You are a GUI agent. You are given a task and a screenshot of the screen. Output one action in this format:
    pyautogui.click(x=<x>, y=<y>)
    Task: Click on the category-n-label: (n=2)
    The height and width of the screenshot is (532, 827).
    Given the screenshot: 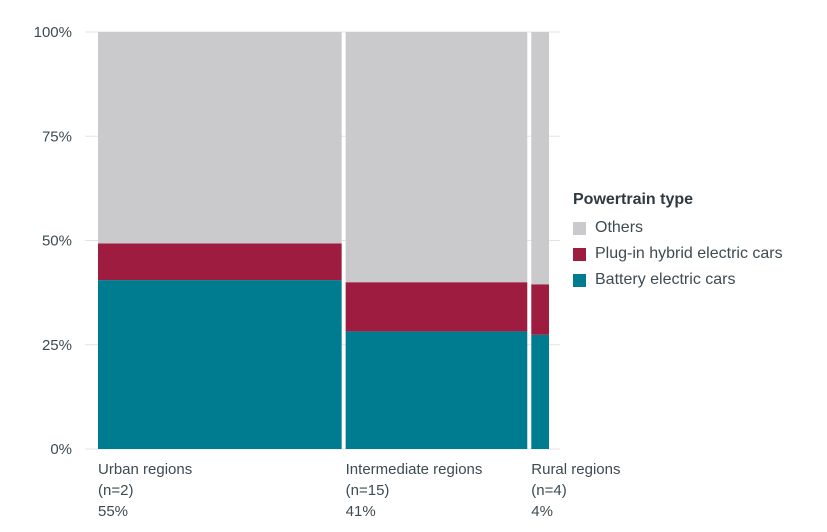 What is the action you would take?
    pyautogui.click(x=115, y=490)
    